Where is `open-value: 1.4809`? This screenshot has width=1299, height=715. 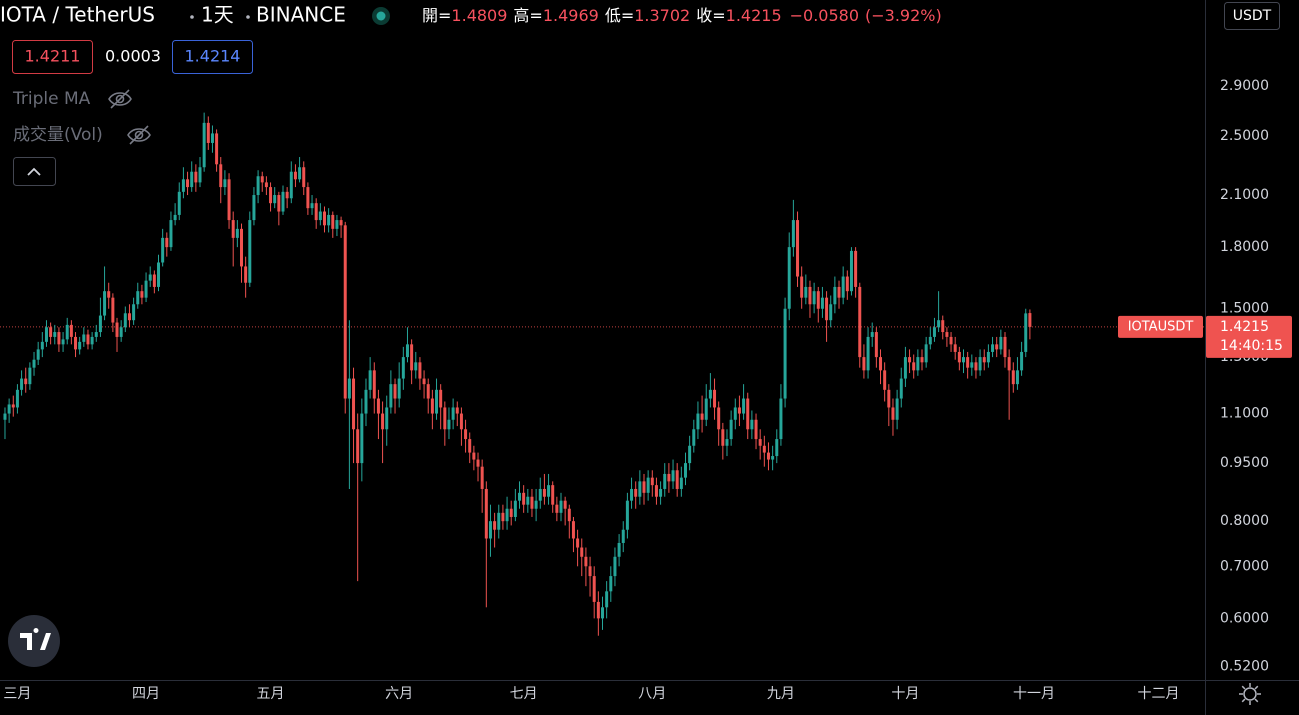 open-value: 1.4809 is located at coordinates (479, 15).